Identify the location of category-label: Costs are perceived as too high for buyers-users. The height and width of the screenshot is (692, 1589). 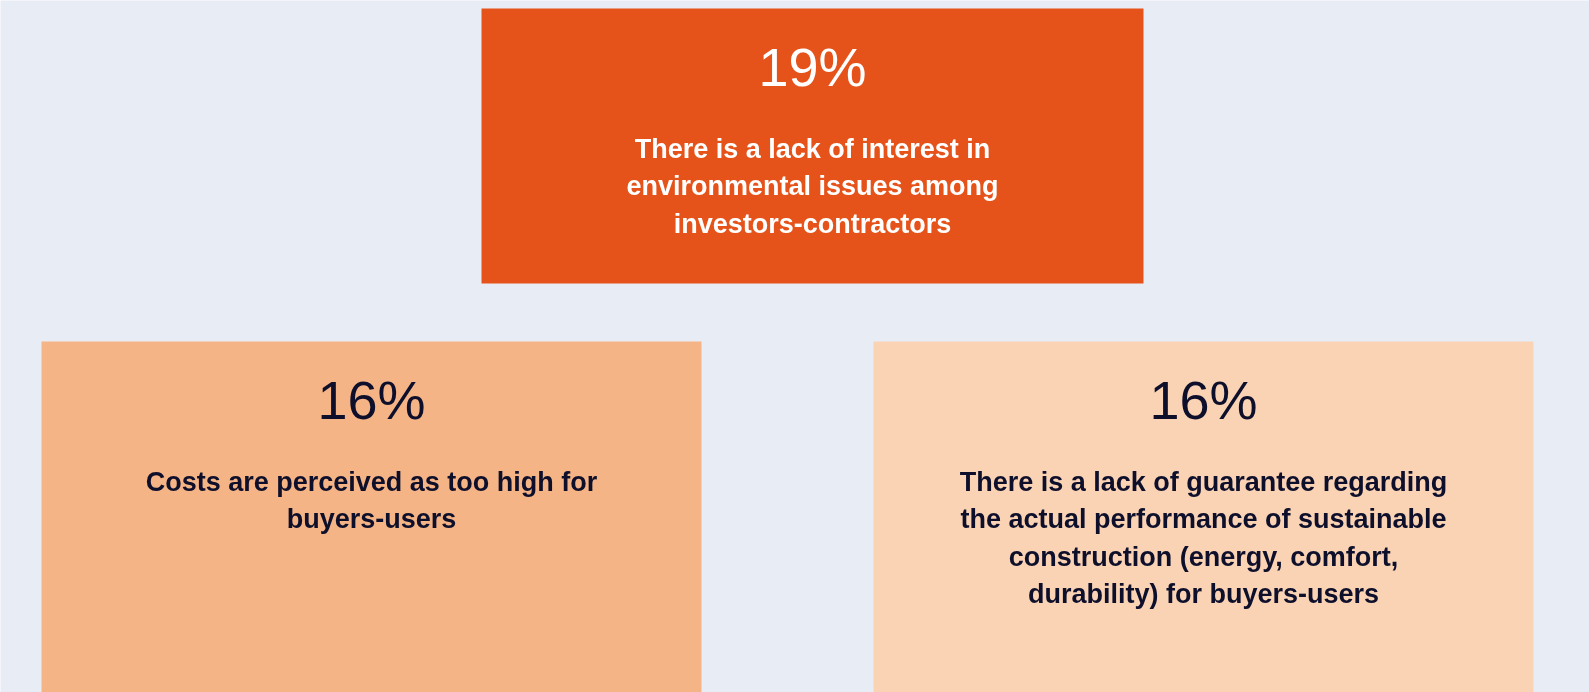
(371, 500).